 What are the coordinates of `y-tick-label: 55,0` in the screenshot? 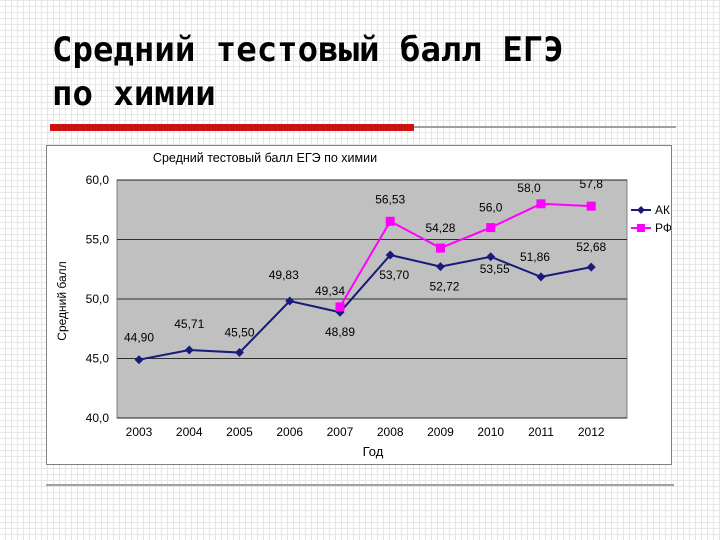 It's located at (98, 240).